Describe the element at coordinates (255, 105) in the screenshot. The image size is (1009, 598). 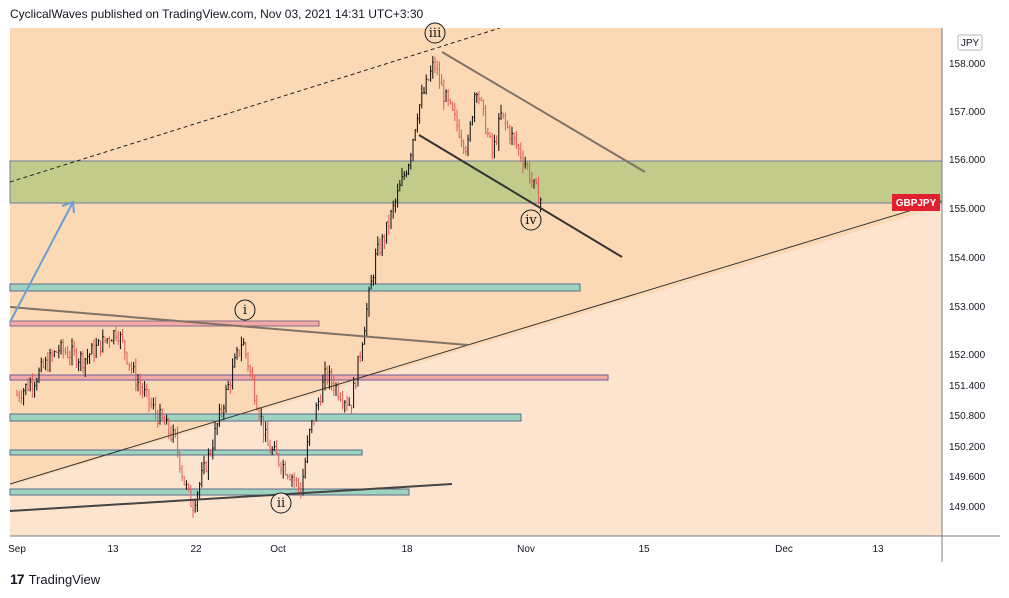
I see `channel-dashed-line` at that location.